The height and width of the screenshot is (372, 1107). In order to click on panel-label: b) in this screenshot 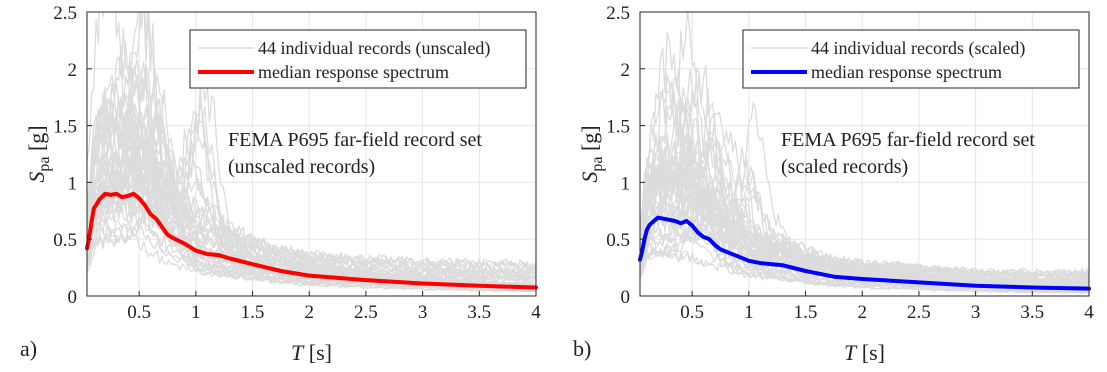, I will do `click(582, 348)`.